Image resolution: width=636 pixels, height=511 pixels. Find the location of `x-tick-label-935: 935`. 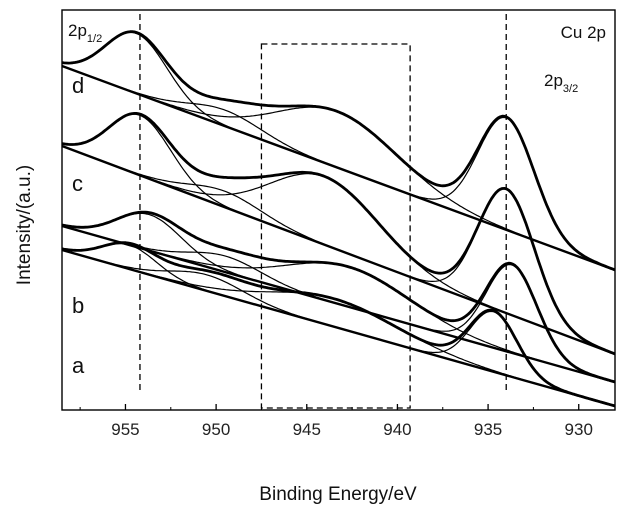

x-tick-label-935: 935 is located at coordinates (488, 429).